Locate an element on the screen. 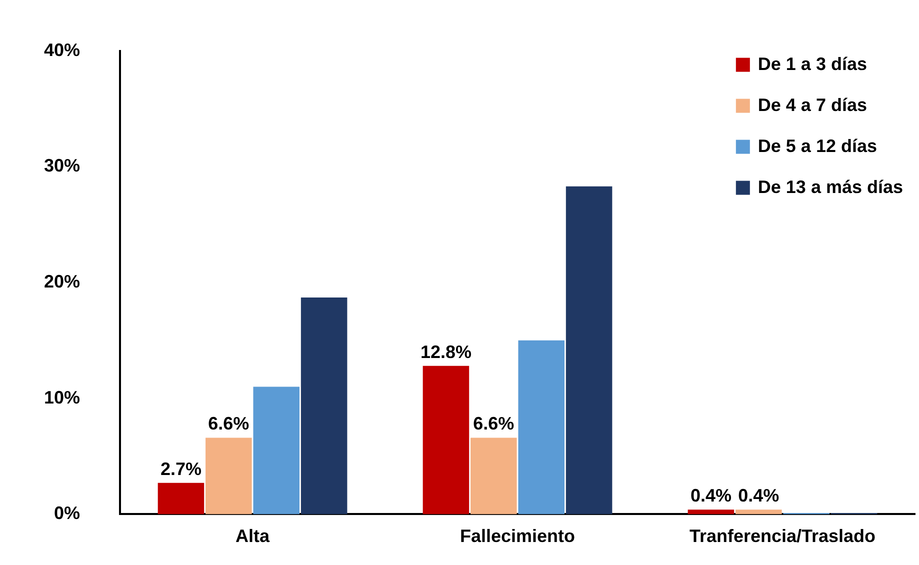 The image size is (919, 565). y-tick-label: 20% is located at coordinates (62, 281).